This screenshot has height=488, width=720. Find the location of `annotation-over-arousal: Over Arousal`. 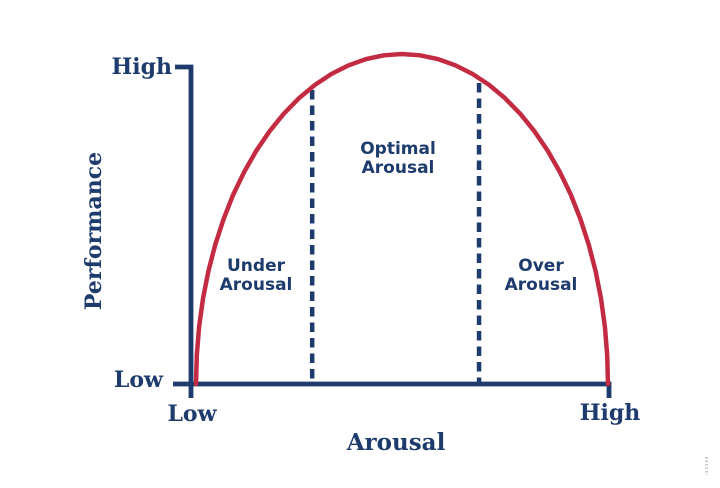

annotation-over-arousal: Over Arousal is located at coordinates (541, 275).